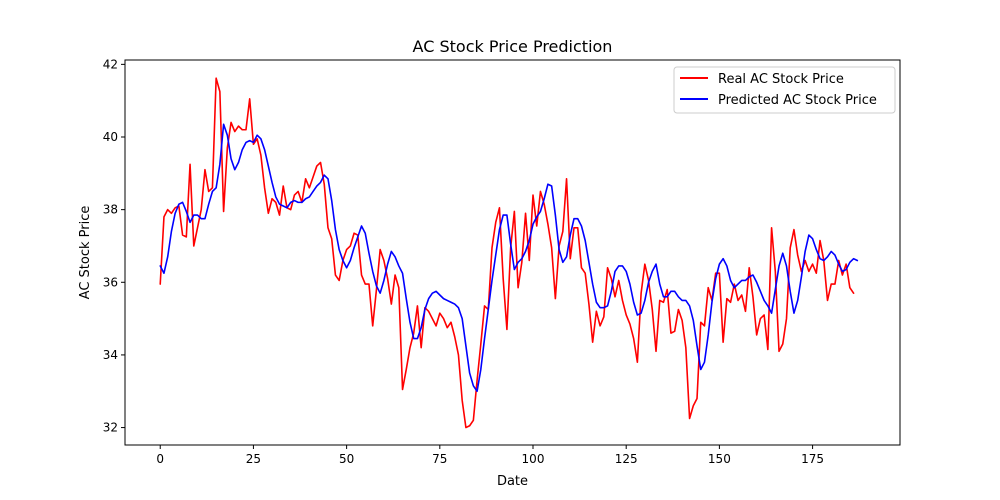  I want to click on y-axis: 32 34 36 38 40 42, so click(114, 246).